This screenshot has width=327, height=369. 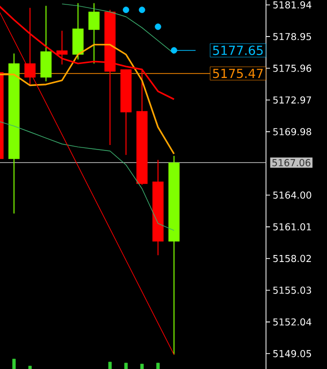 What do you see at coordinates (292, 258) in the screenshot?
I see `y-tick-label: 5158.02` at bounding box center [292, 258].